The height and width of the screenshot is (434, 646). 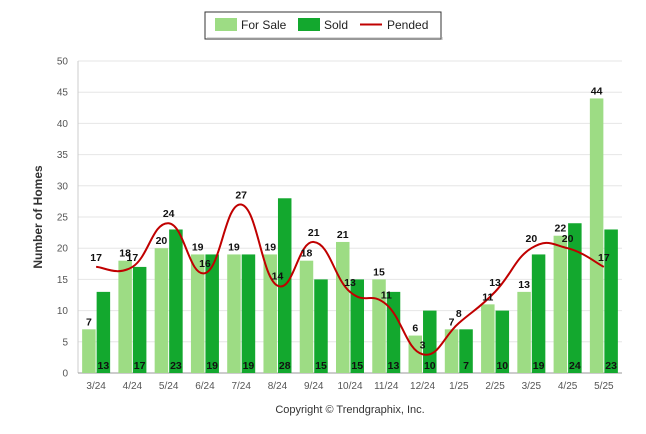 What do you see at coordinates (226, 24) in the screenshot?
I see `legend-swatch-for-sale` at bounding box center [226, 24].